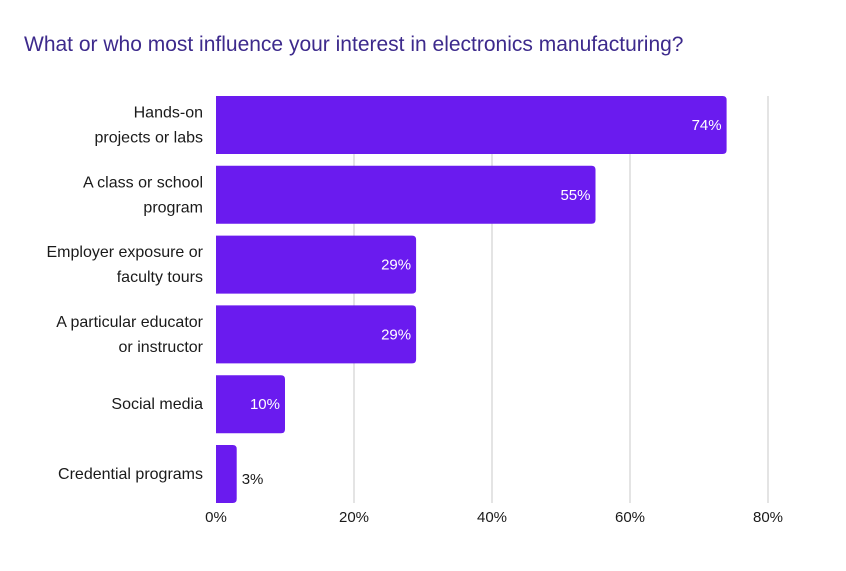 This screenshot has width=846, height=571. Describe the element at coordinates (575, 195) in the screenshot. I see `value-label: 55%` at that location.